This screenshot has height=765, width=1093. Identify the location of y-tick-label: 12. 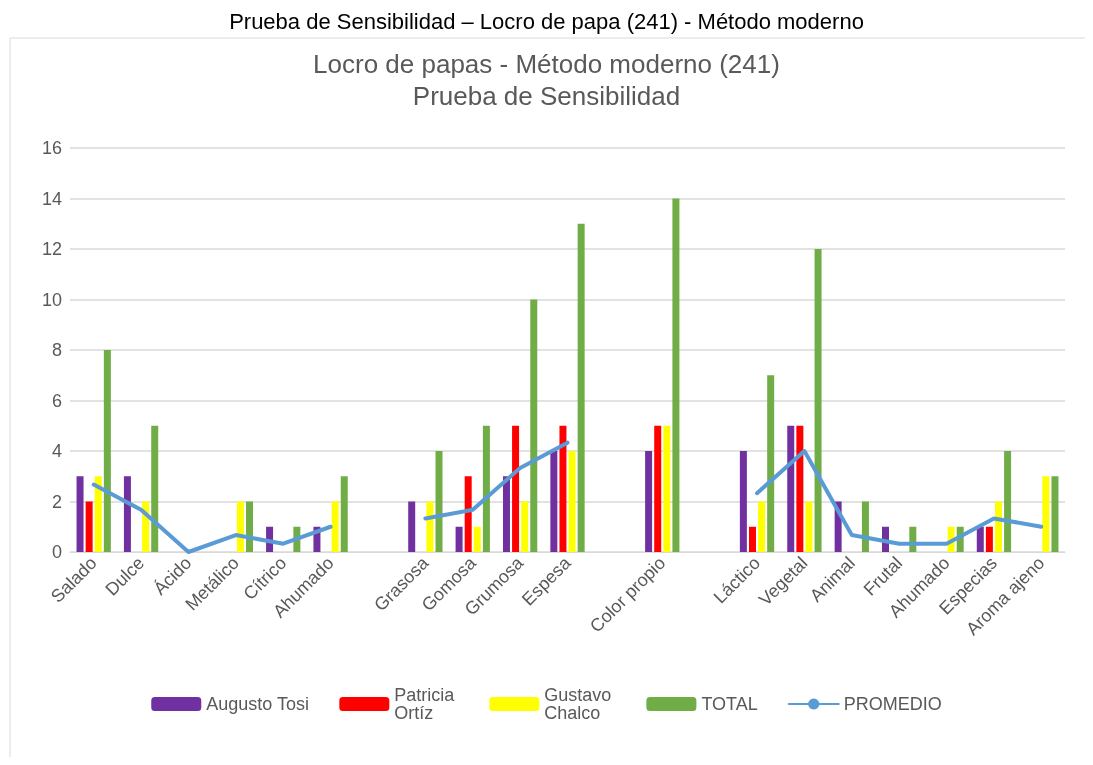
(51, 249).